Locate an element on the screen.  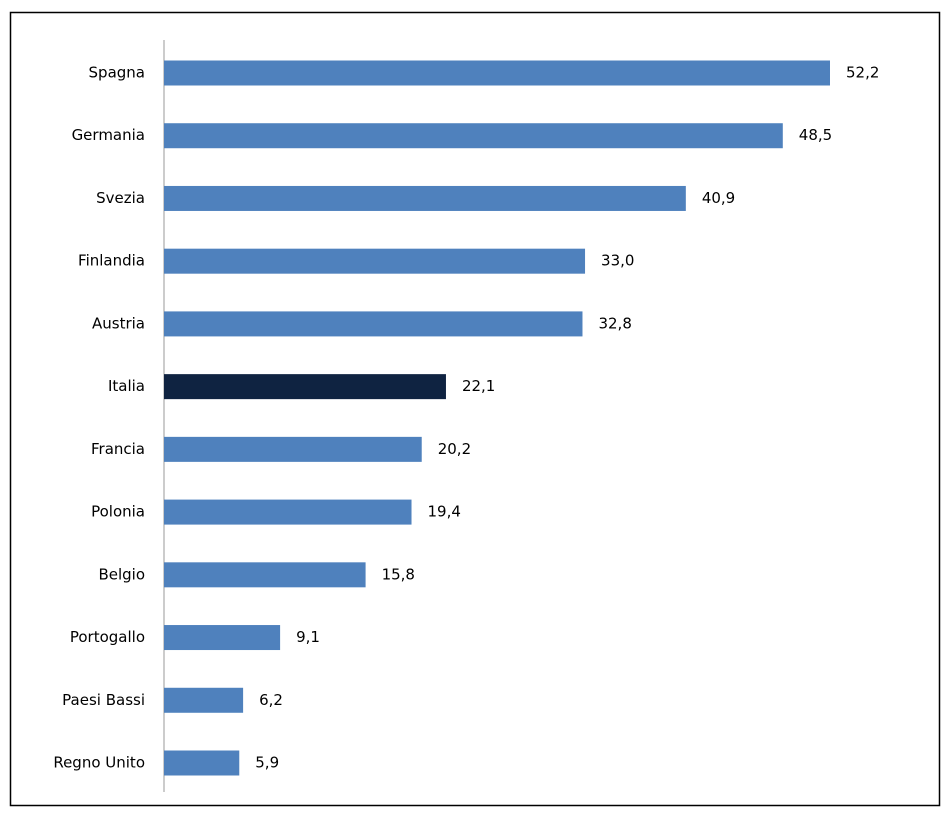
value-label: 6,2 is located at coordinates (271, 700).